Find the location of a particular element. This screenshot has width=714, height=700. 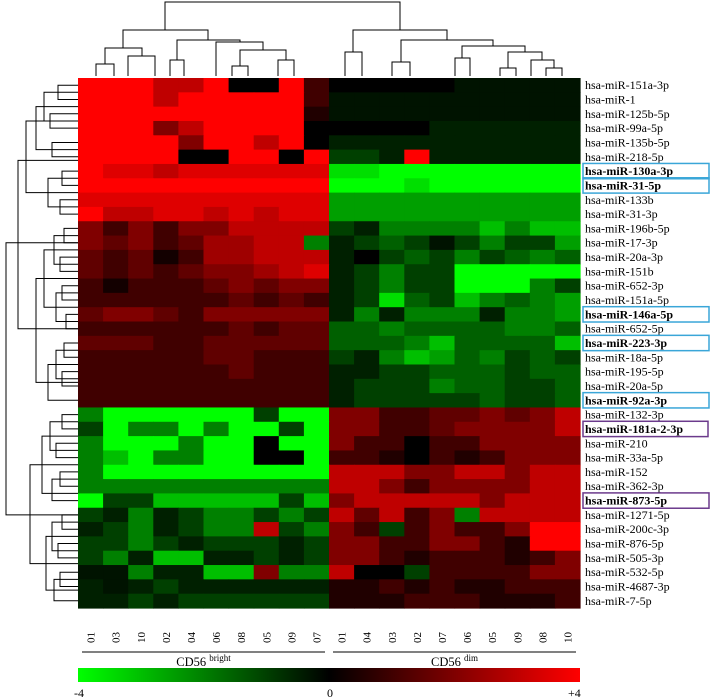

group-labels: CD56 bright CD56 dim is located at coordinates (329, 660).